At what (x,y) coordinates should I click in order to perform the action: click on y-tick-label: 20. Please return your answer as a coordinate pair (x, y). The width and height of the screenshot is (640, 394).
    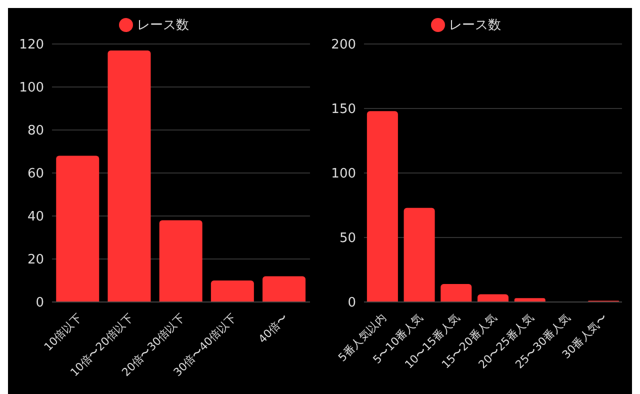
    Looking at the image, I should click on (35, 260).